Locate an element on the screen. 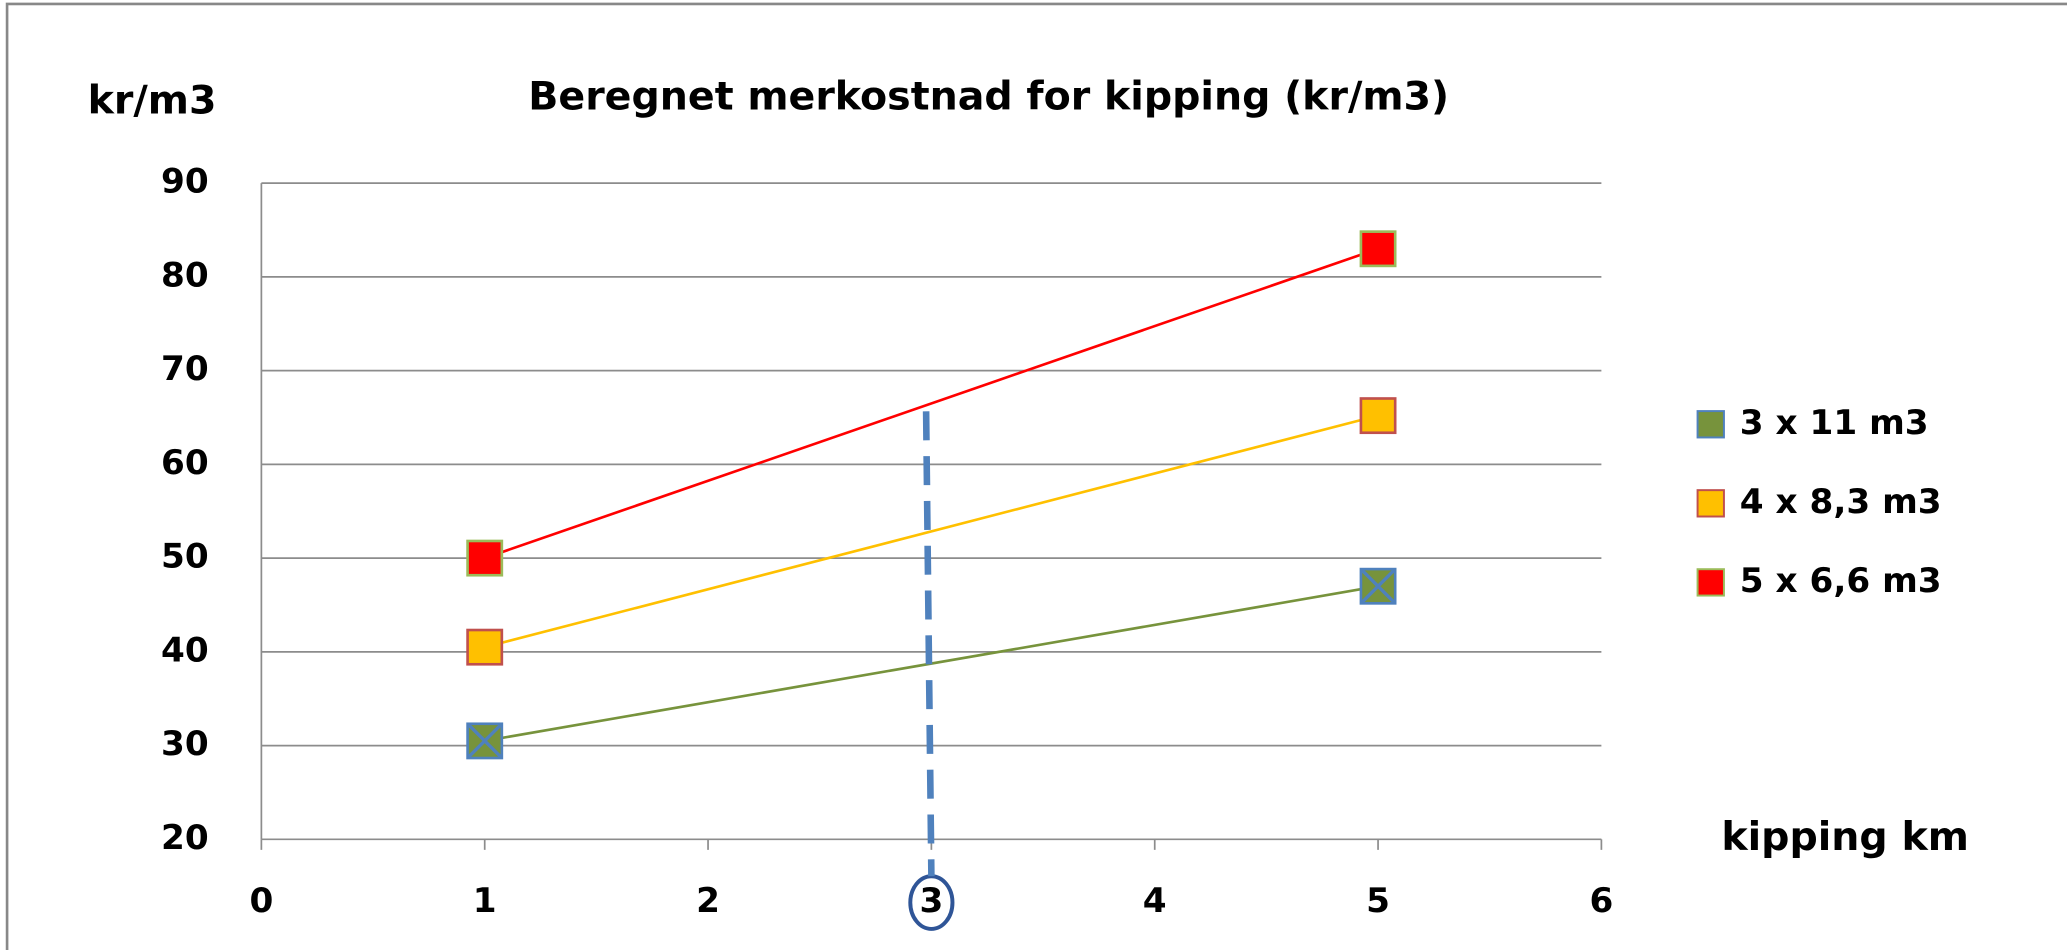 The height and width of the screenshot is (950, 2067). x-tick-label: 0 is located at coordinates (261, 901).